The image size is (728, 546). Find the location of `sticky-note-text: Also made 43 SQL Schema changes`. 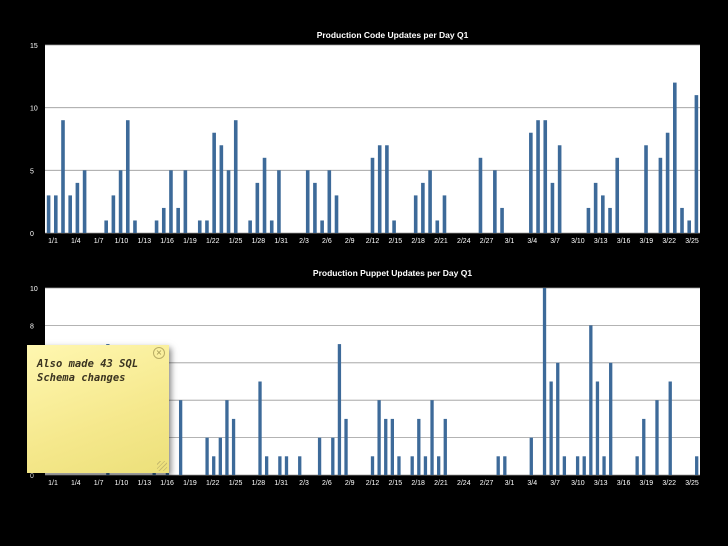

sticky-note-text: Also made 43 SQL Schema changes is located at coordinates (88, 371).